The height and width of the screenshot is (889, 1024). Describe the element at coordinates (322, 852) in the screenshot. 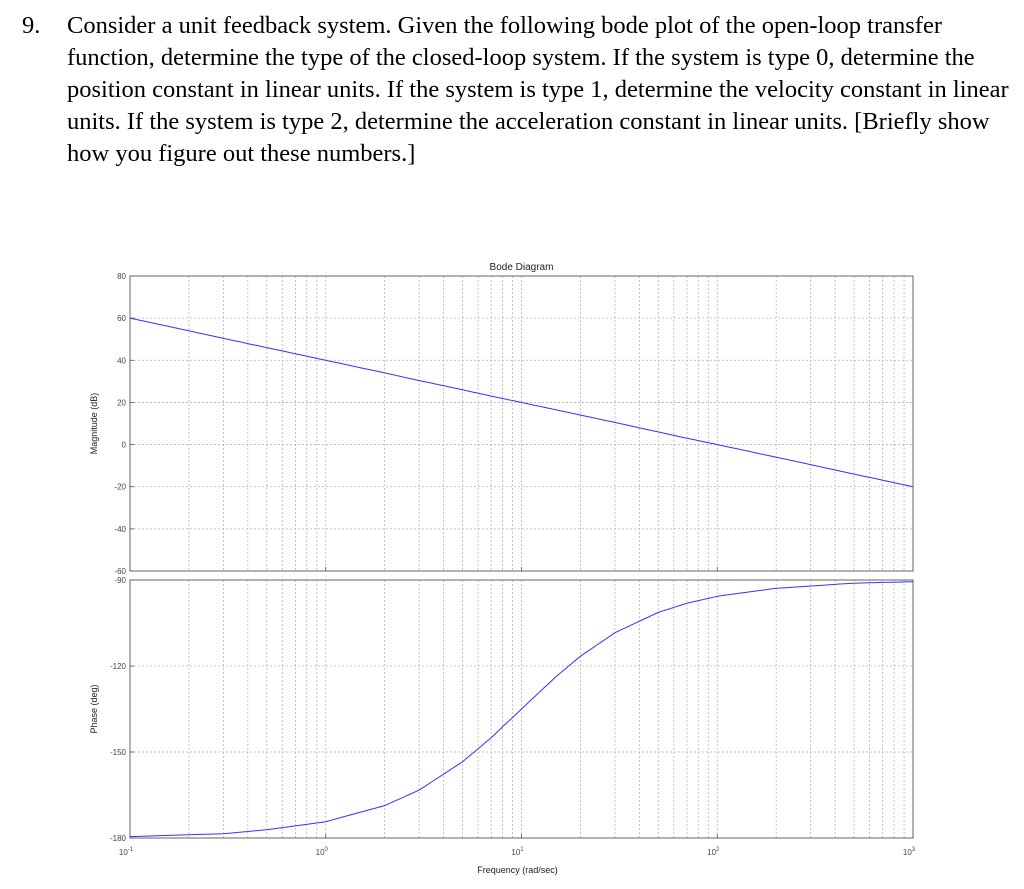

I see `x-tick-label: 10⁰` at that location.